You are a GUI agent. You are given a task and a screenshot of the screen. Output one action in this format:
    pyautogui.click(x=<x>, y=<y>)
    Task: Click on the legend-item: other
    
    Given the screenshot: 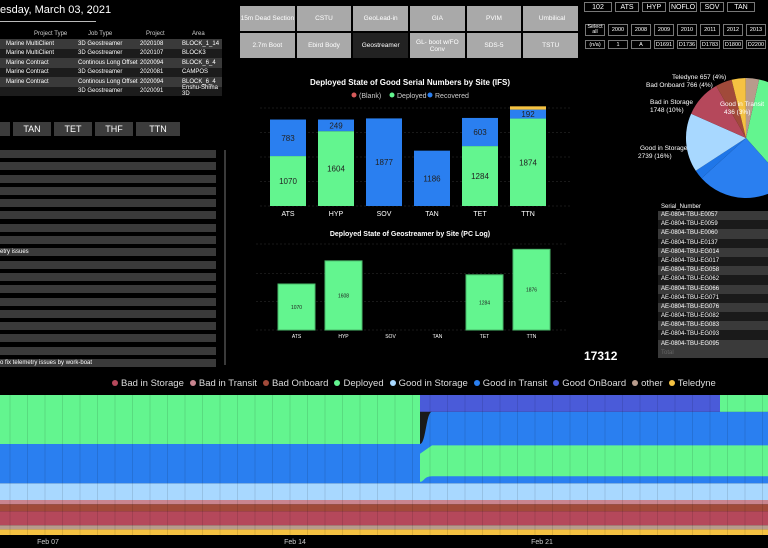 What is the action you would take?
    pyautogui.click(x=647, y=383)
    